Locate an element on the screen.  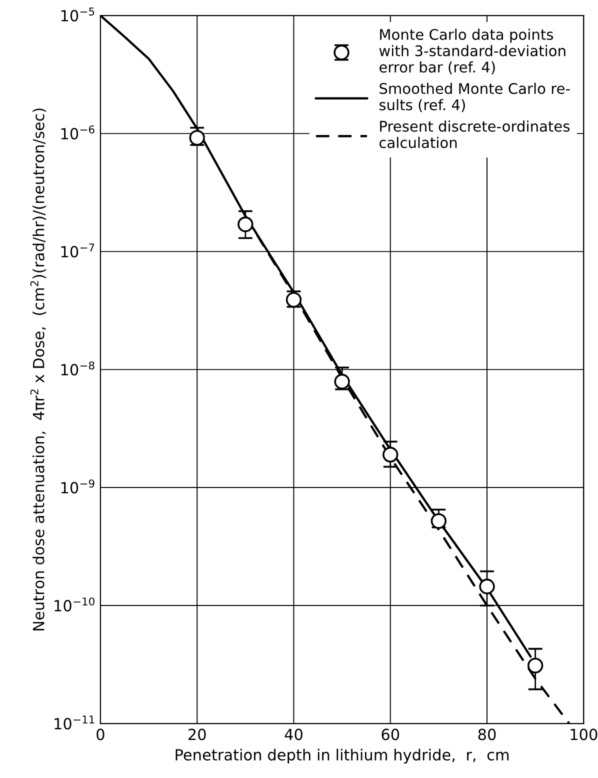
x-tick-label: 20 is located at coordinates (197, 734).